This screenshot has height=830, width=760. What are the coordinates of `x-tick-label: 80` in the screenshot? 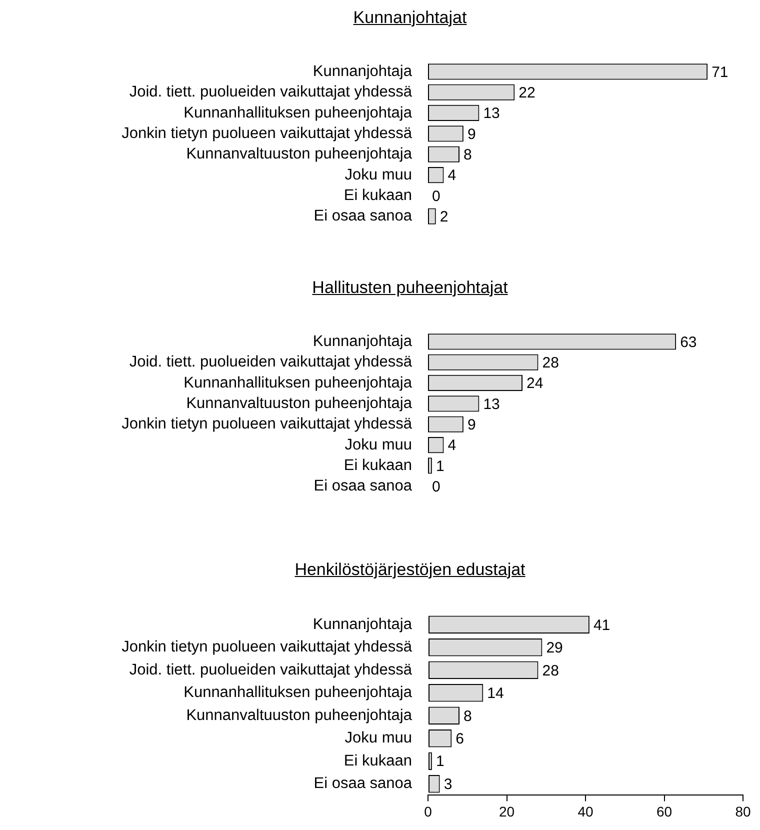 It's located at (743, 811).